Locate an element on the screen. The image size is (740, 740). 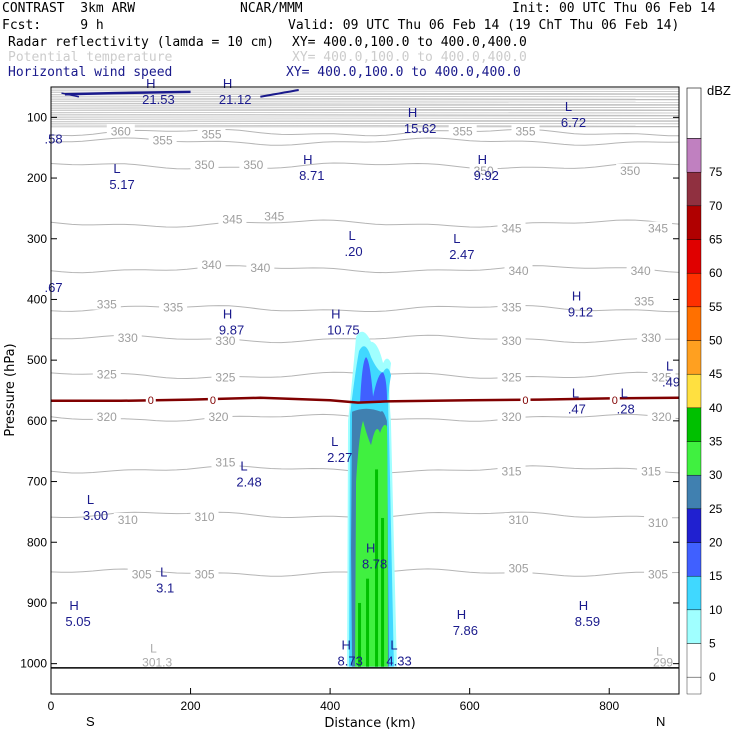
theta-label: 330 is located at coordinates (651, 338).